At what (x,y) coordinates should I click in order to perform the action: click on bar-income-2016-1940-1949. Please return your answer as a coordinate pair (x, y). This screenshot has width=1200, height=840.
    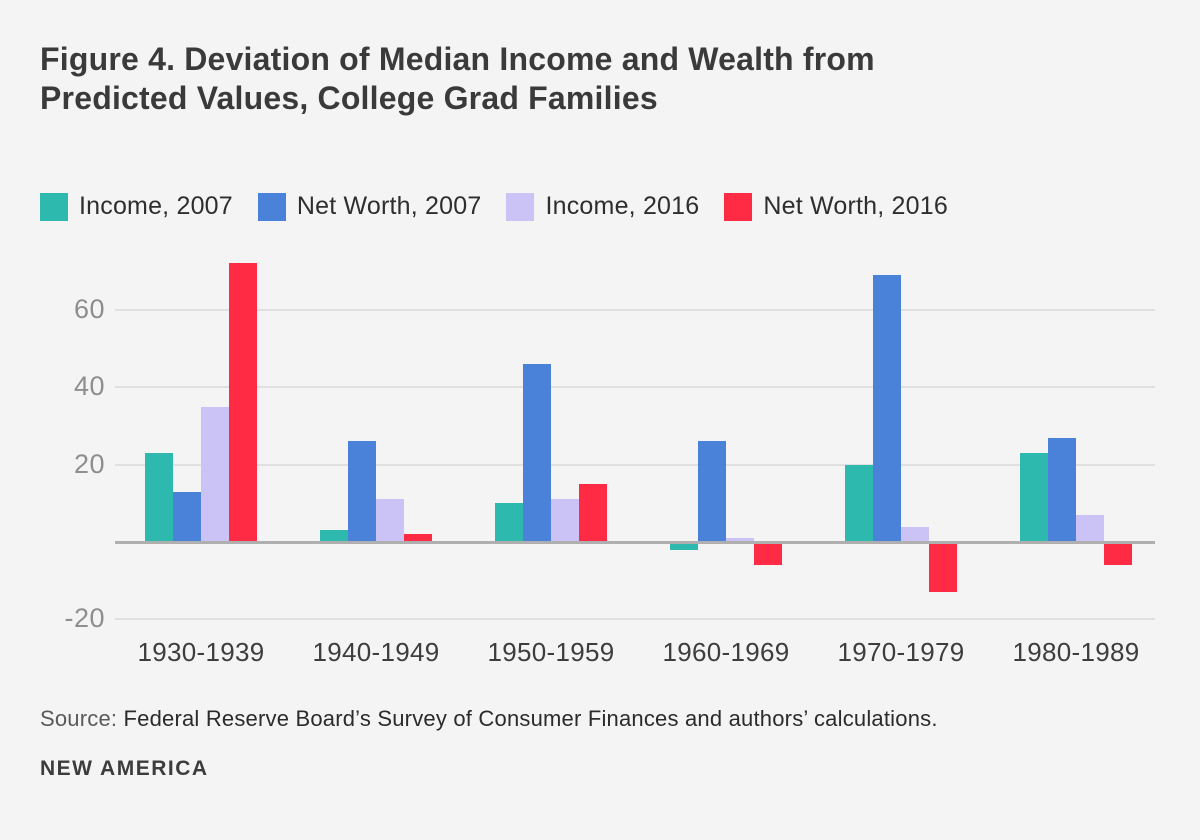
    Looking at the image, I should click on (390, 520).